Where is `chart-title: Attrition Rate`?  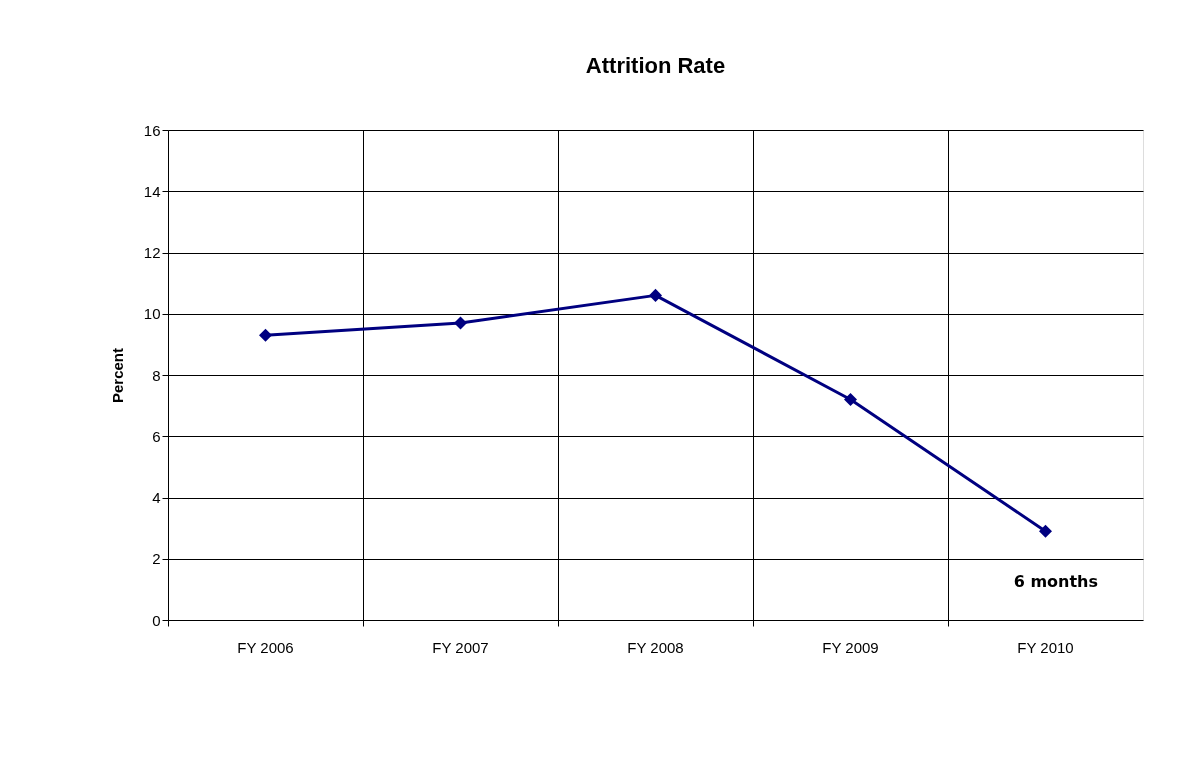
chart-title: Attrition Rate is located at coordinates (655, 65).